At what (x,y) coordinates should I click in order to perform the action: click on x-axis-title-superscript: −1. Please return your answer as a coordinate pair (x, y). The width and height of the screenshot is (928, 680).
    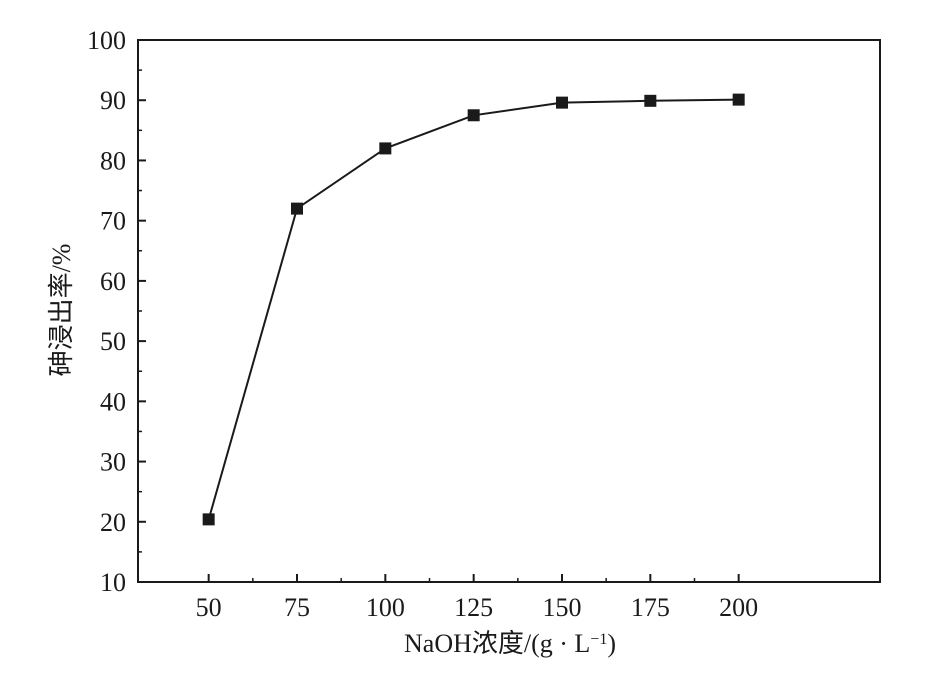
    Looking at the image, I should click on (598, 639).